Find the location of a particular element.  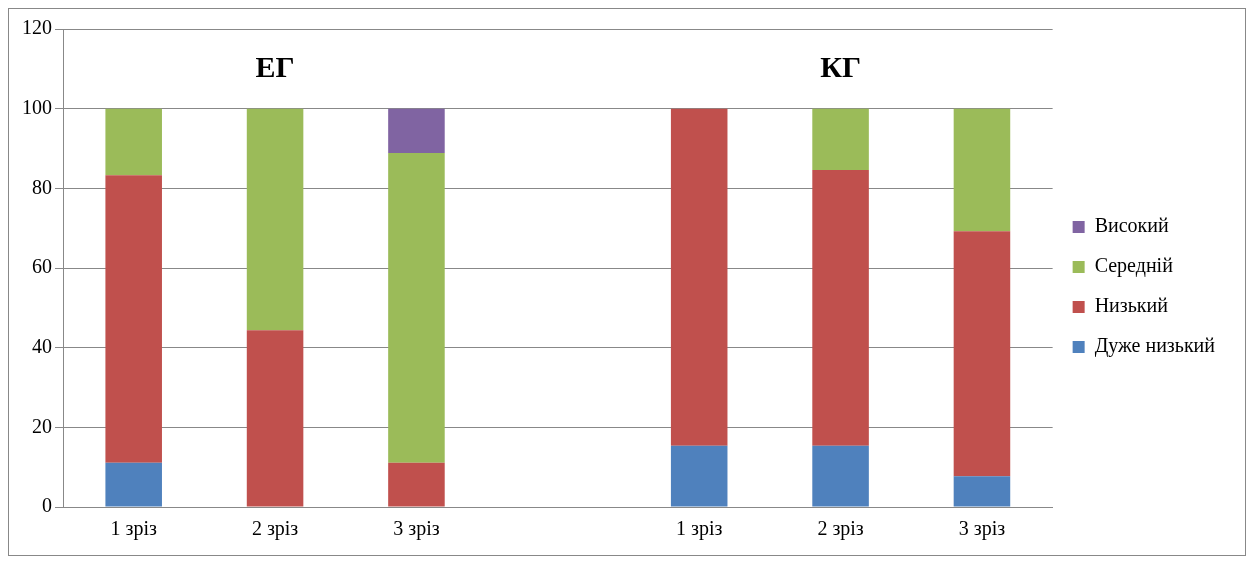

legend-label: Середній is located at coordinates (1134, 266).